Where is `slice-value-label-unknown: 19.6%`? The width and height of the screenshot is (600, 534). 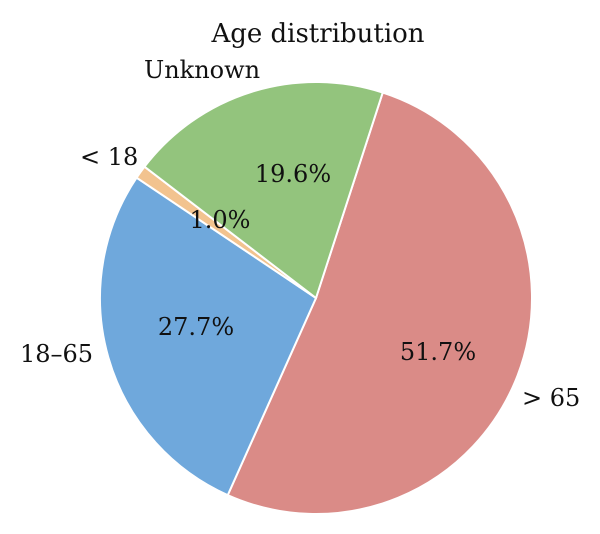 slice-value-label-unknown: 19.6% is located at coordinates (293, 174).